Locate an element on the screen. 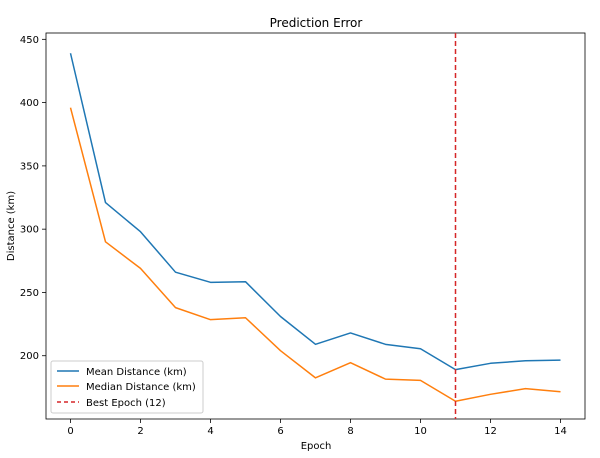 The width and height of the screenshot is (600, 458). legend-best-epoch-label: Best Epoch (12) is located at coordinates (126, 403).